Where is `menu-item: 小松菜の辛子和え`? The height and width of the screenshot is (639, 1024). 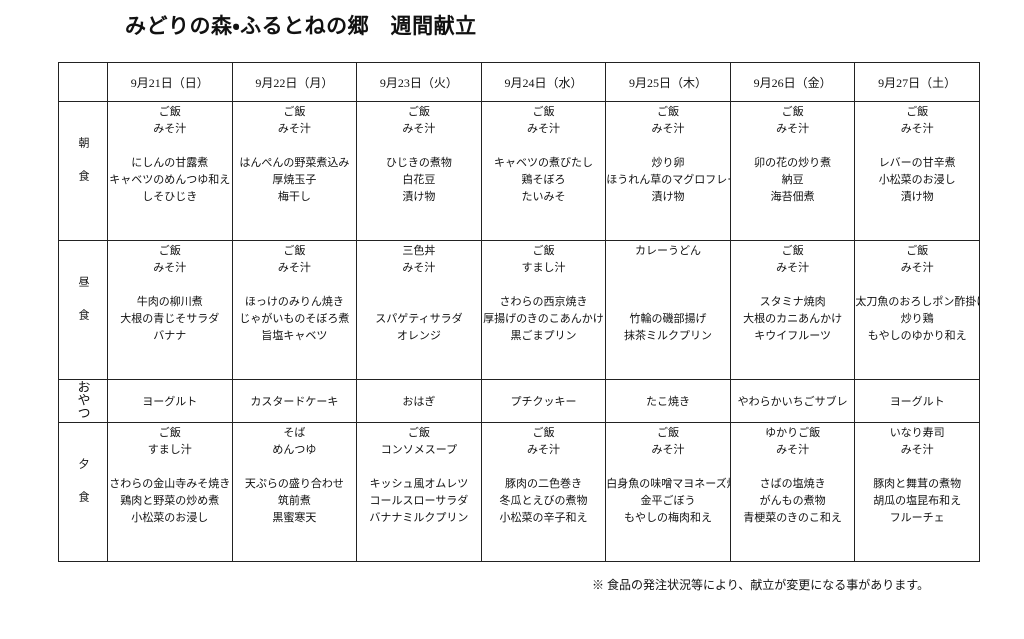 menu-item: 小松菜の辛子和え is located at coordinates (543, 518).